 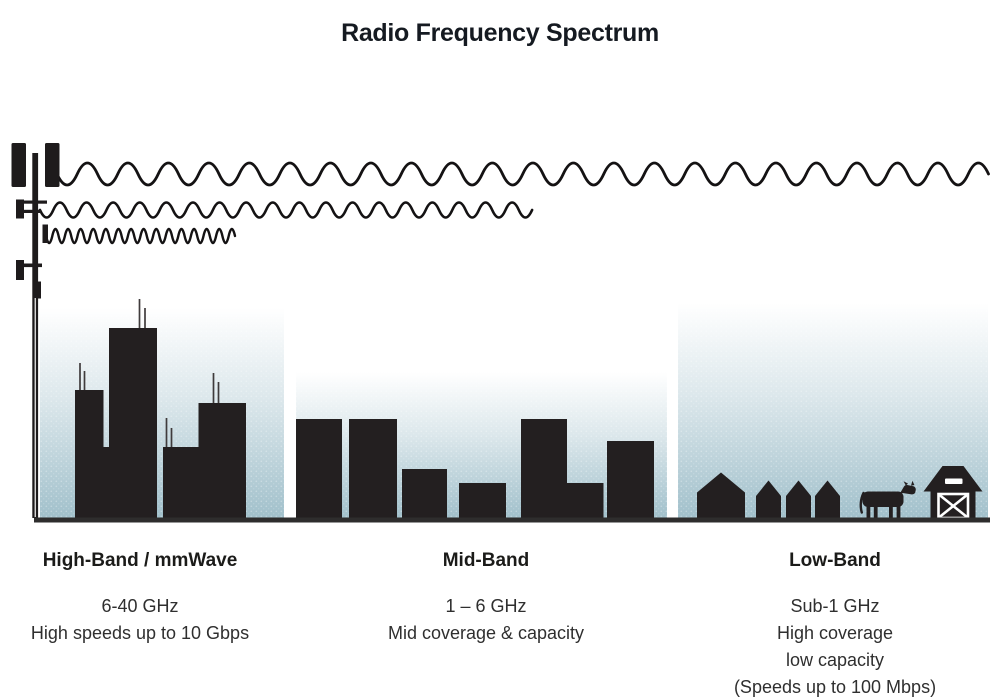 What do you see at coordinates (45, 233) in the screenshot?
I see `tower-antenna-stub` at bounding box center [45, 233].